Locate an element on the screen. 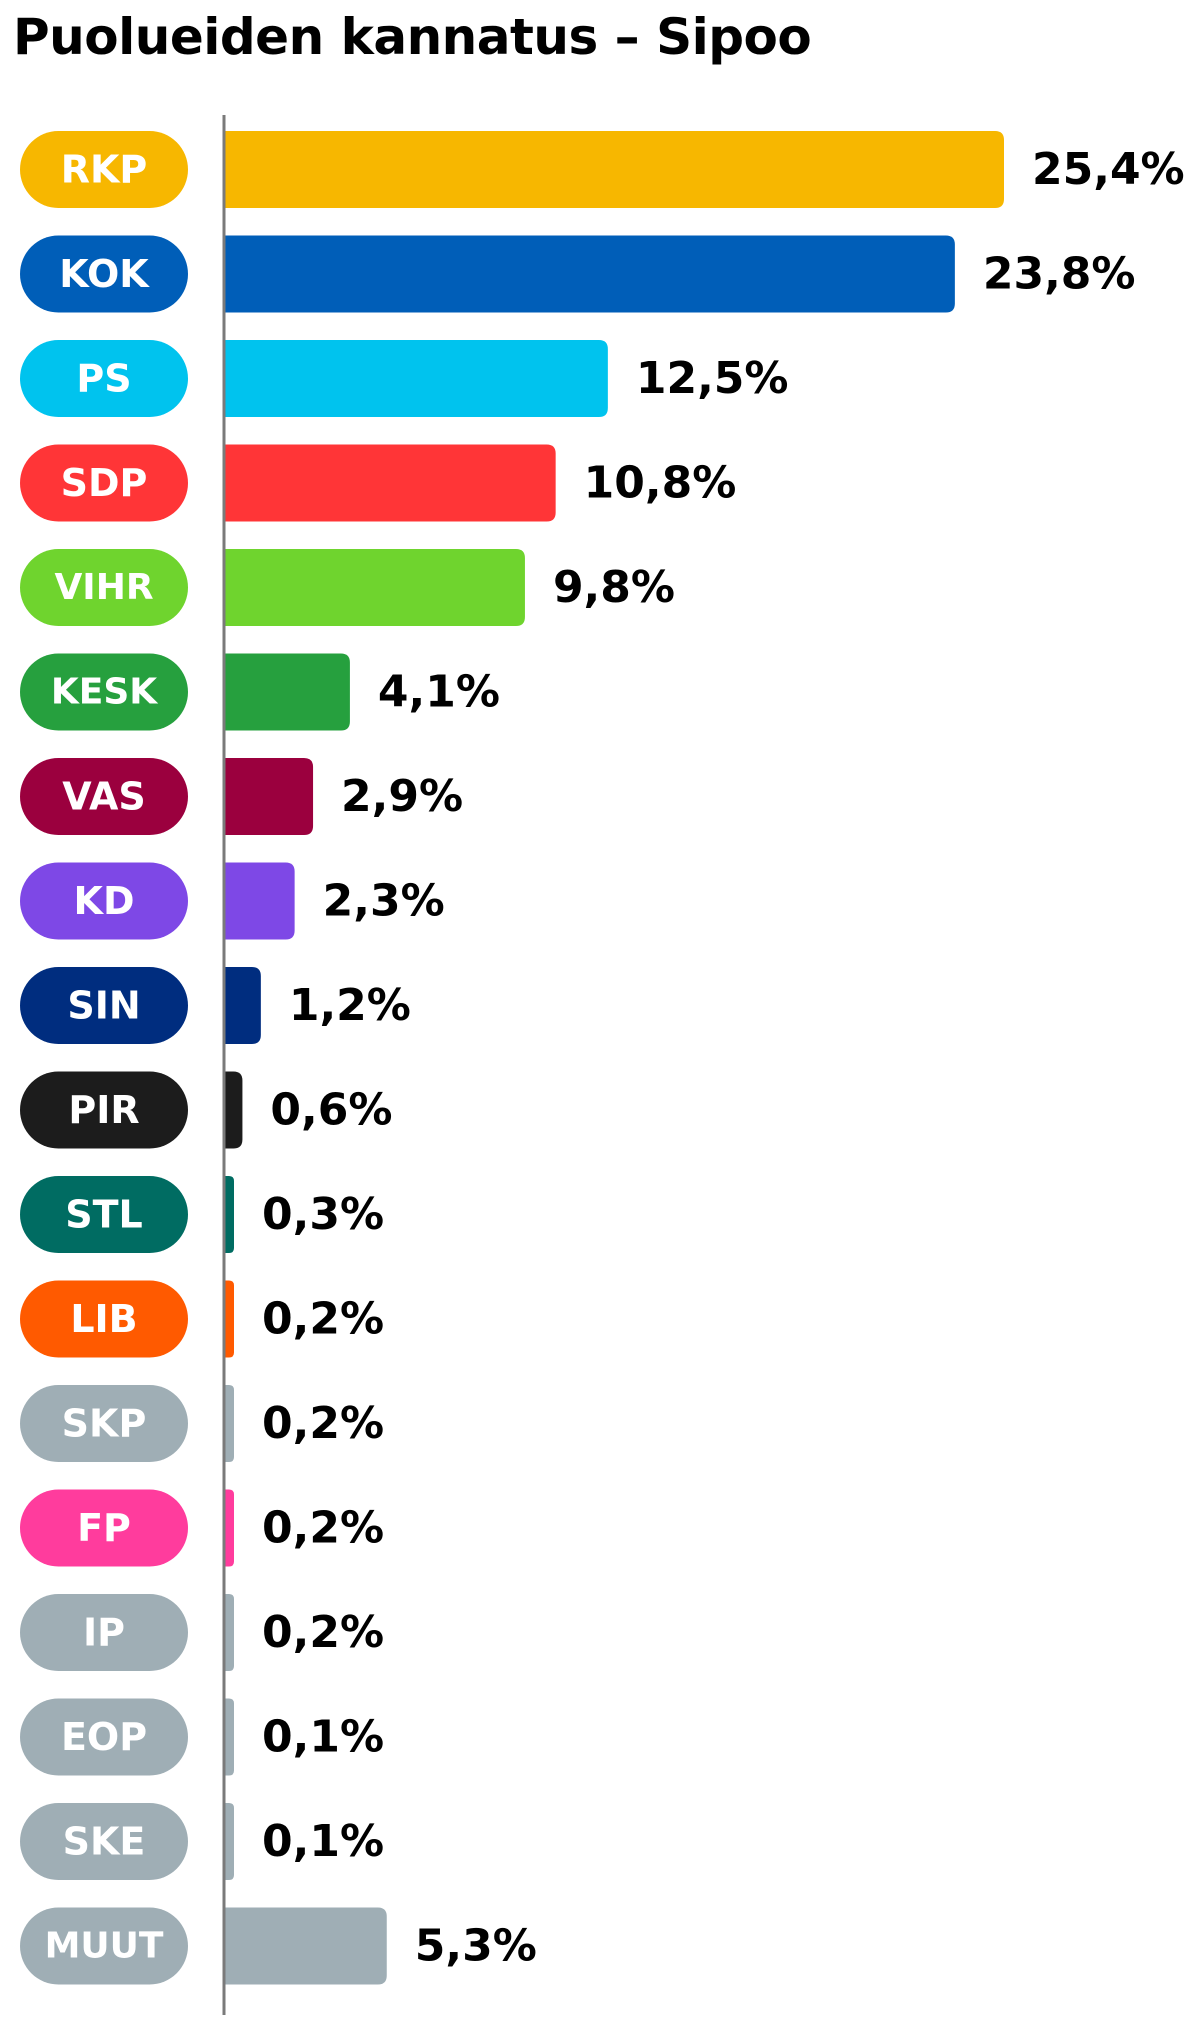 Image resolution: width=1199 pixels, height=2034 pixels. party-label-fp: FP is located at coordinates (104, 1528).